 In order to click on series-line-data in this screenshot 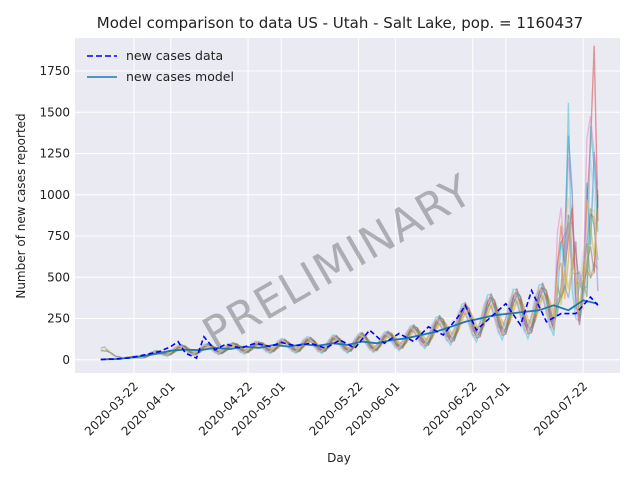, I will do `click(349, 324)`.